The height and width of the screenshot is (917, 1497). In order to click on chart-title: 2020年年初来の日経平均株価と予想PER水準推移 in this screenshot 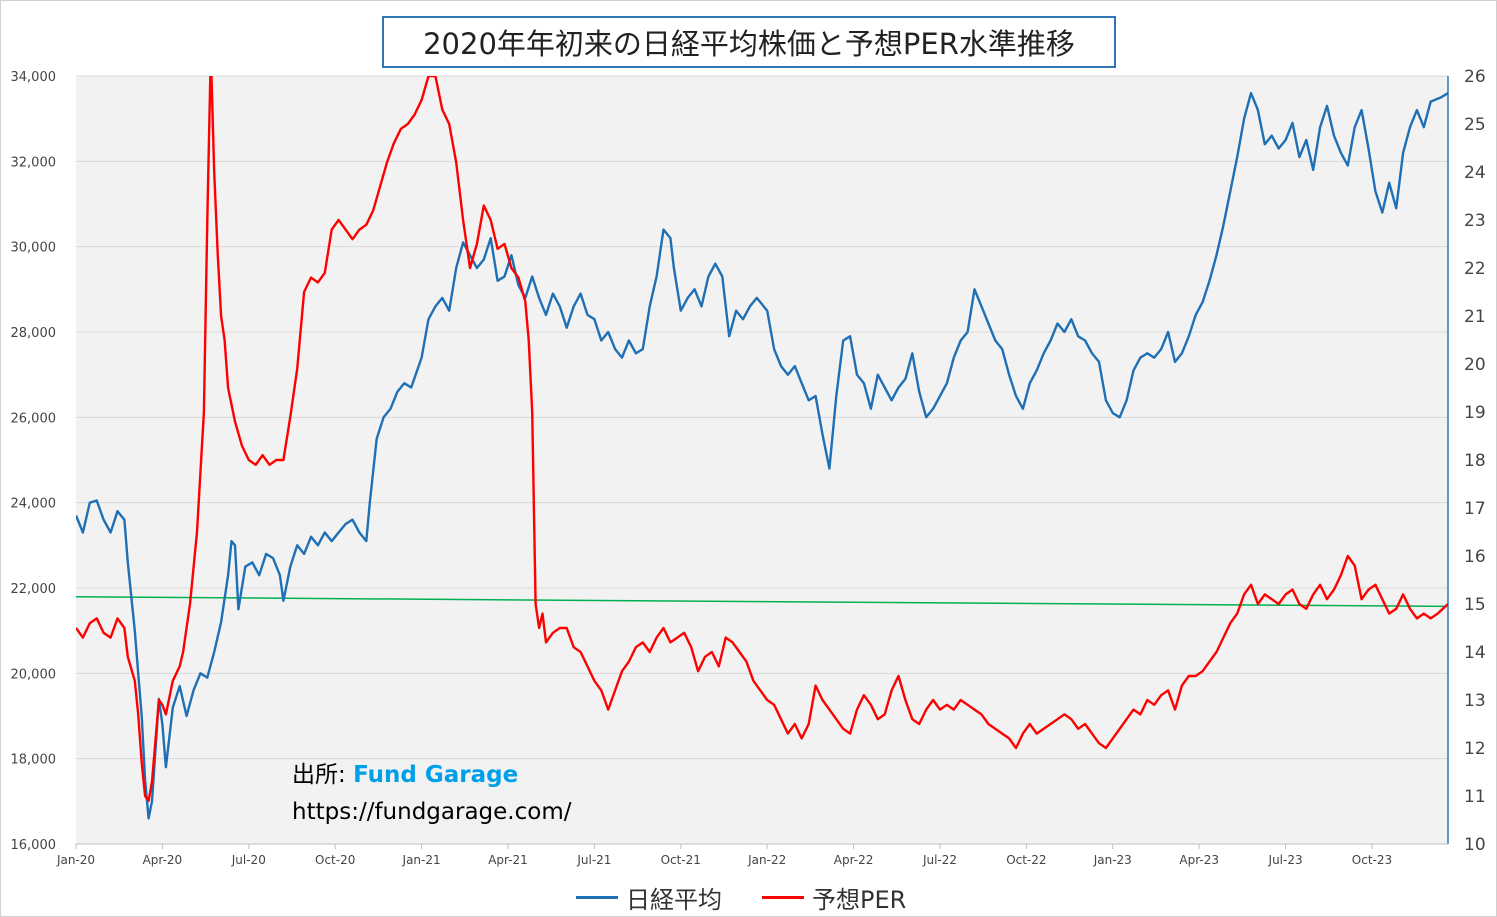, I will do `click(749, 42)`.